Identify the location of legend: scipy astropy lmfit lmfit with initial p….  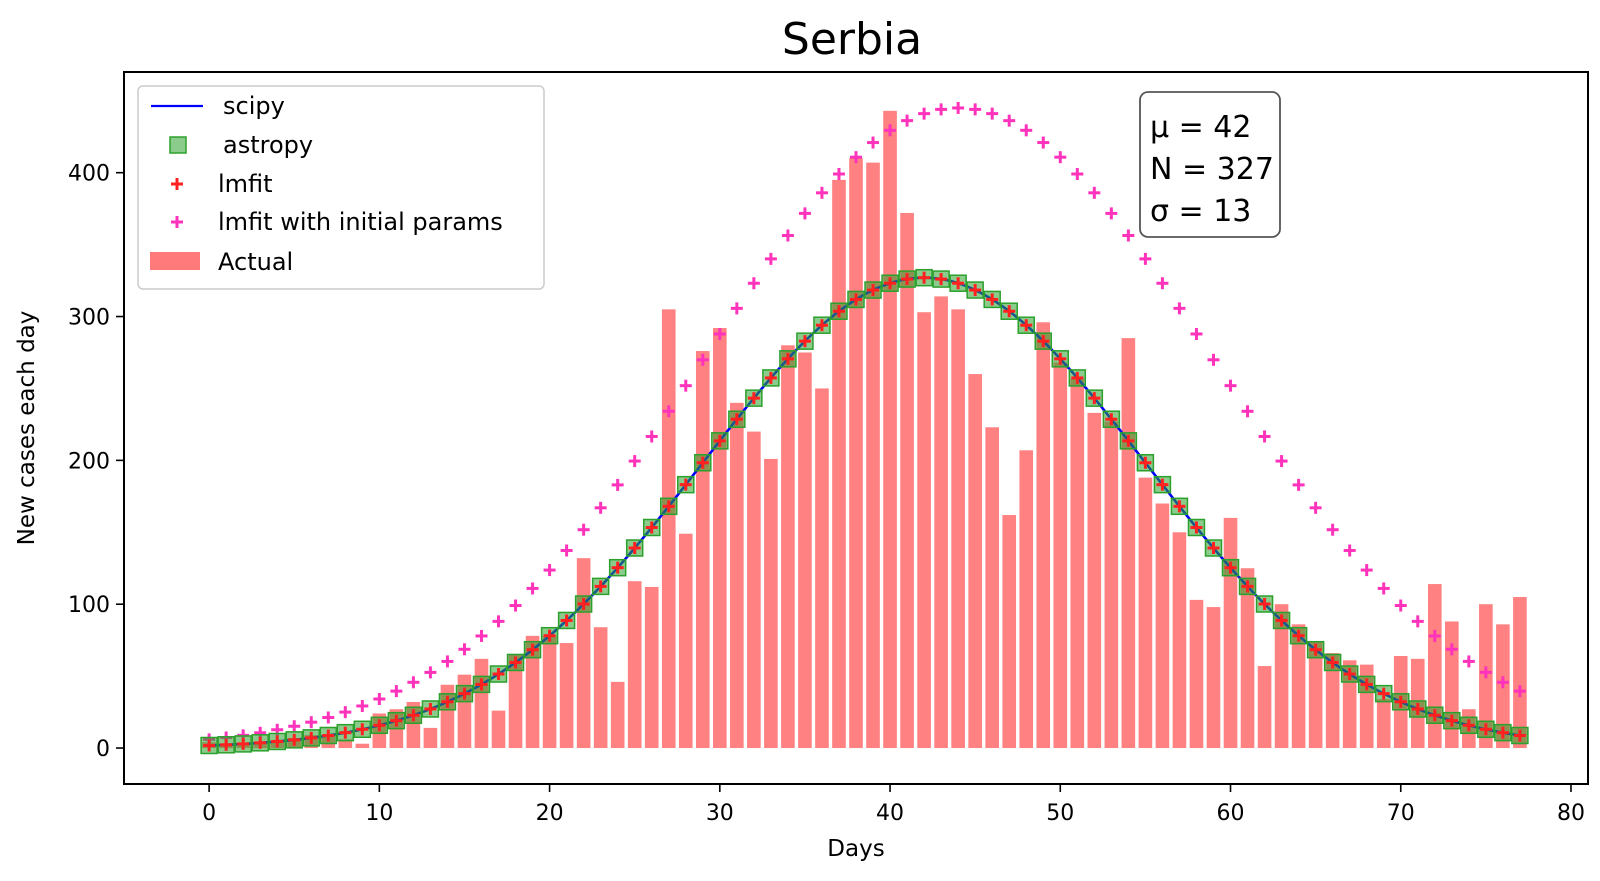
(341, 187).